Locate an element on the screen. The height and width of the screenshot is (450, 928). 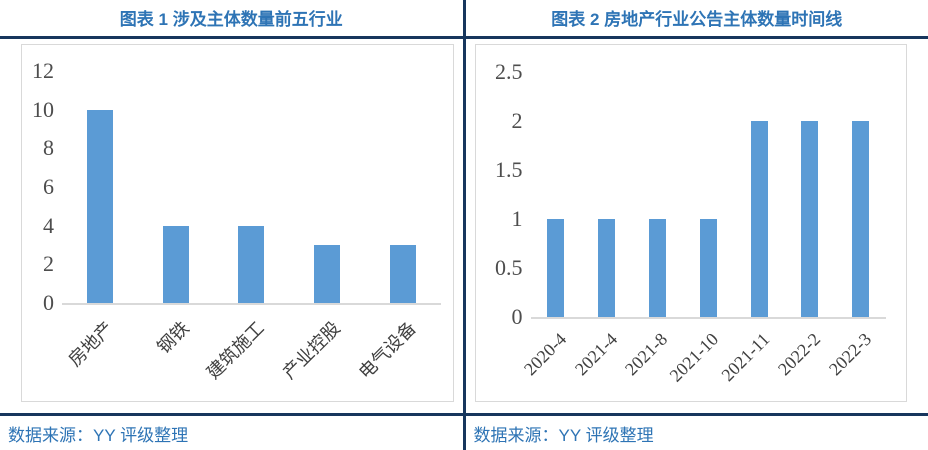
x-axis-labels: 房地产 钢铁 建筑施工 产业控股 电气设备 is located at coordinates (251, 350).